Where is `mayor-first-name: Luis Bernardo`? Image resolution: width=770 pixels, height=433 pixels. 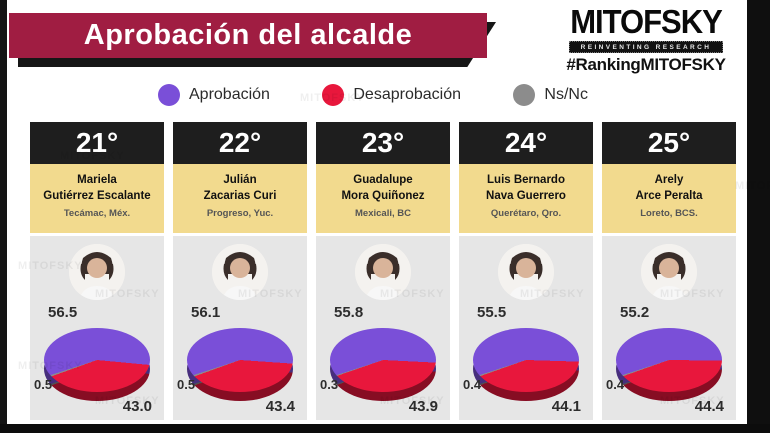 mayor-first-name: Luis Bernardo is located at coordinates (526, 180).